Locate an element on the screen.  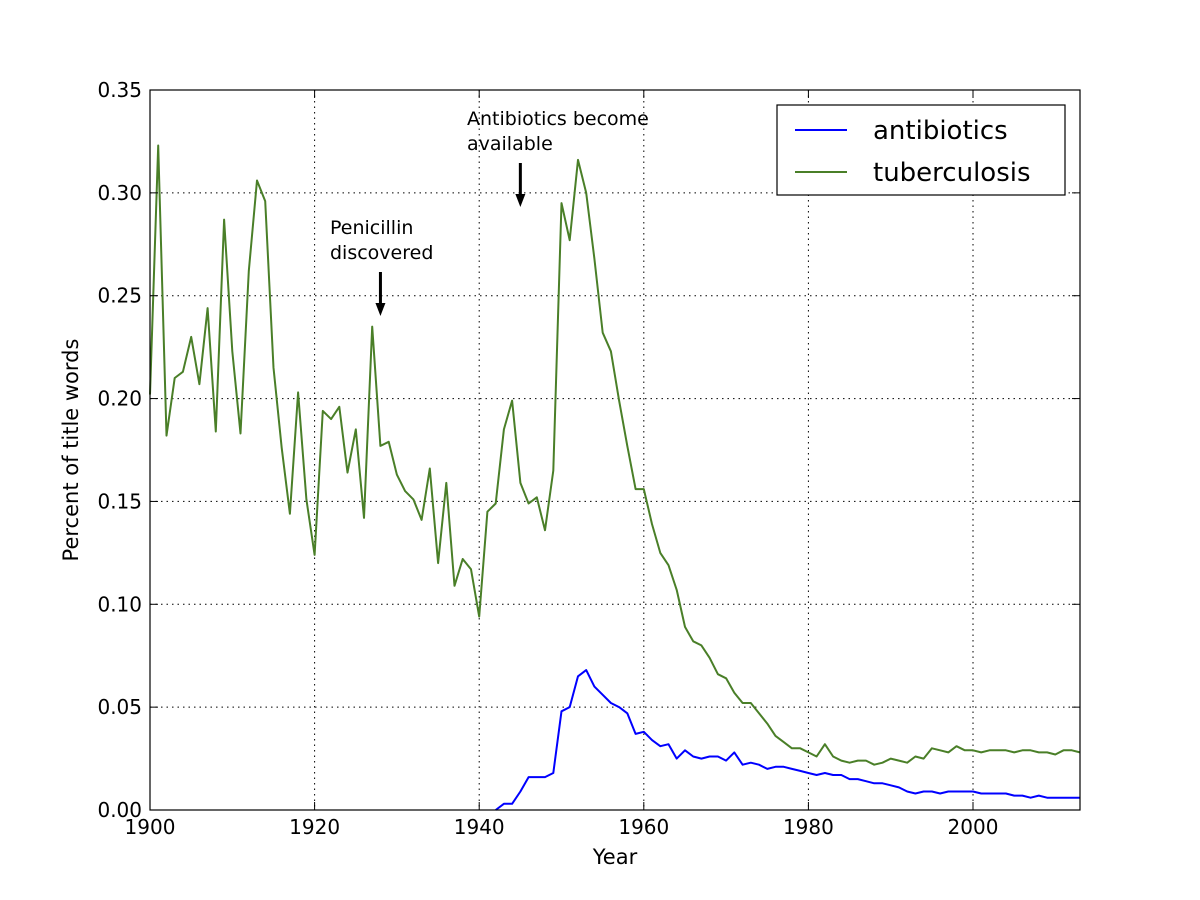
y-tick-label: 0.30 is located at coordinates (119, 193).